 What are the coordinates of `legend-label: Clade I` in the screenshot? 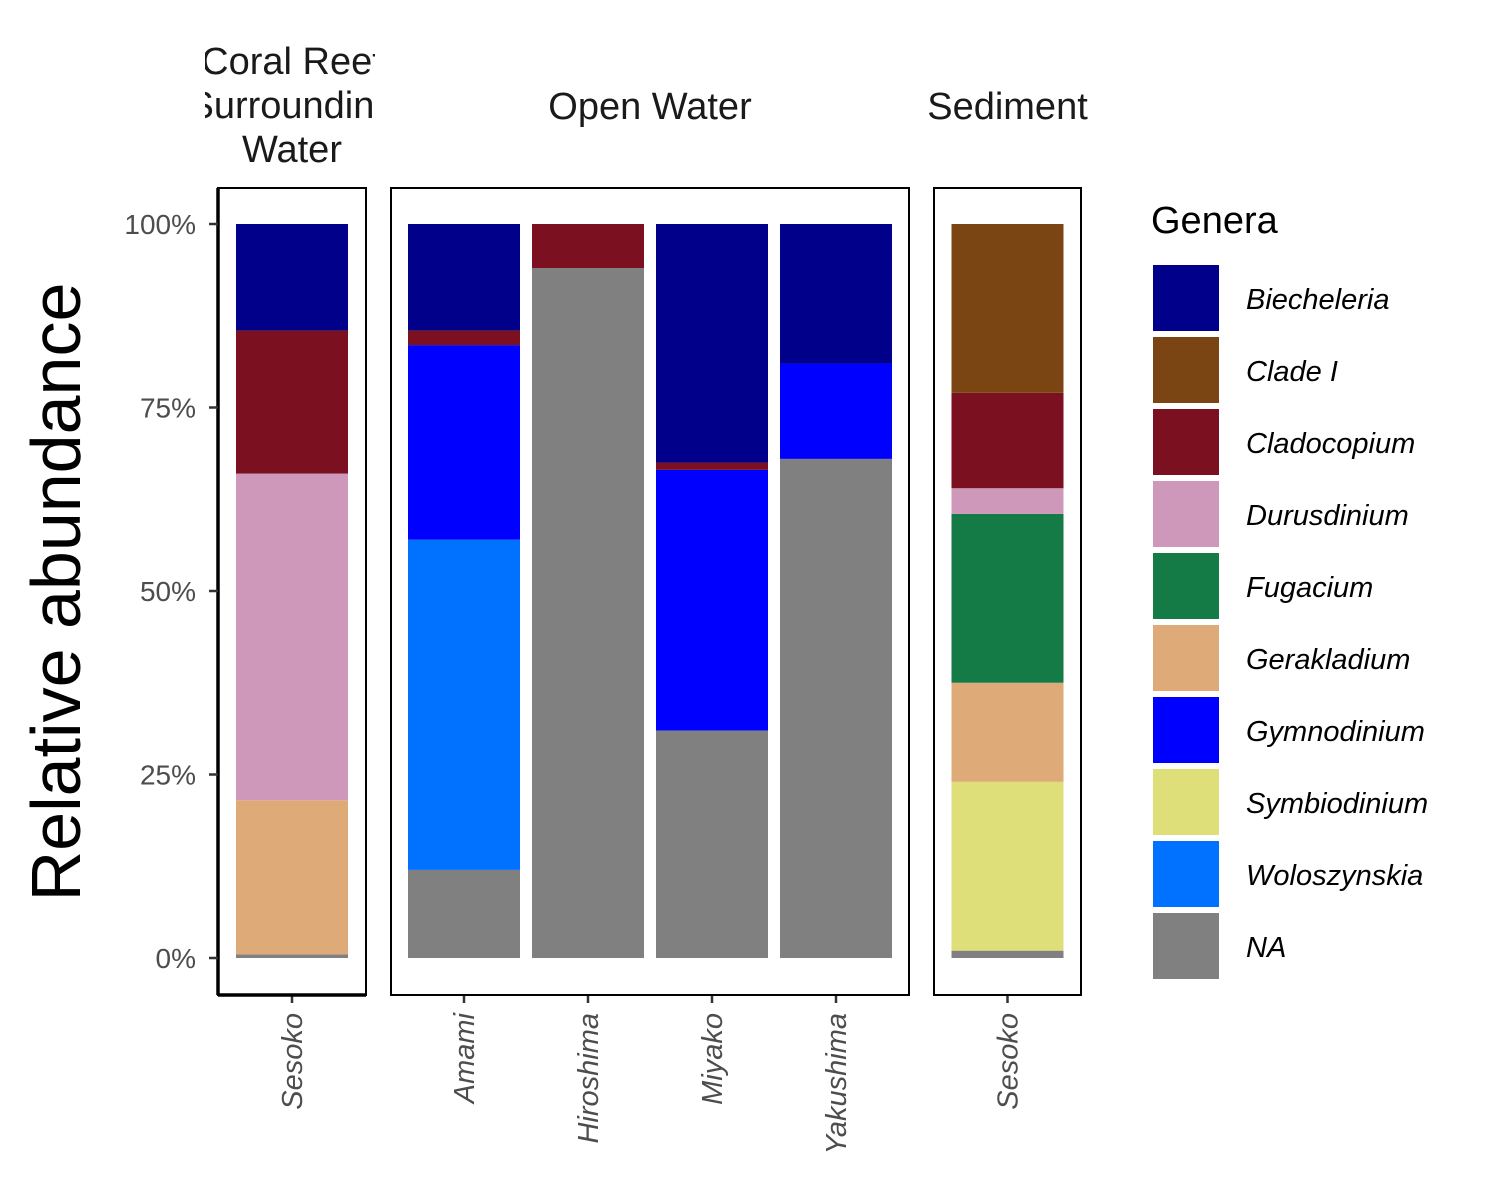 It's located at (1292, 372).